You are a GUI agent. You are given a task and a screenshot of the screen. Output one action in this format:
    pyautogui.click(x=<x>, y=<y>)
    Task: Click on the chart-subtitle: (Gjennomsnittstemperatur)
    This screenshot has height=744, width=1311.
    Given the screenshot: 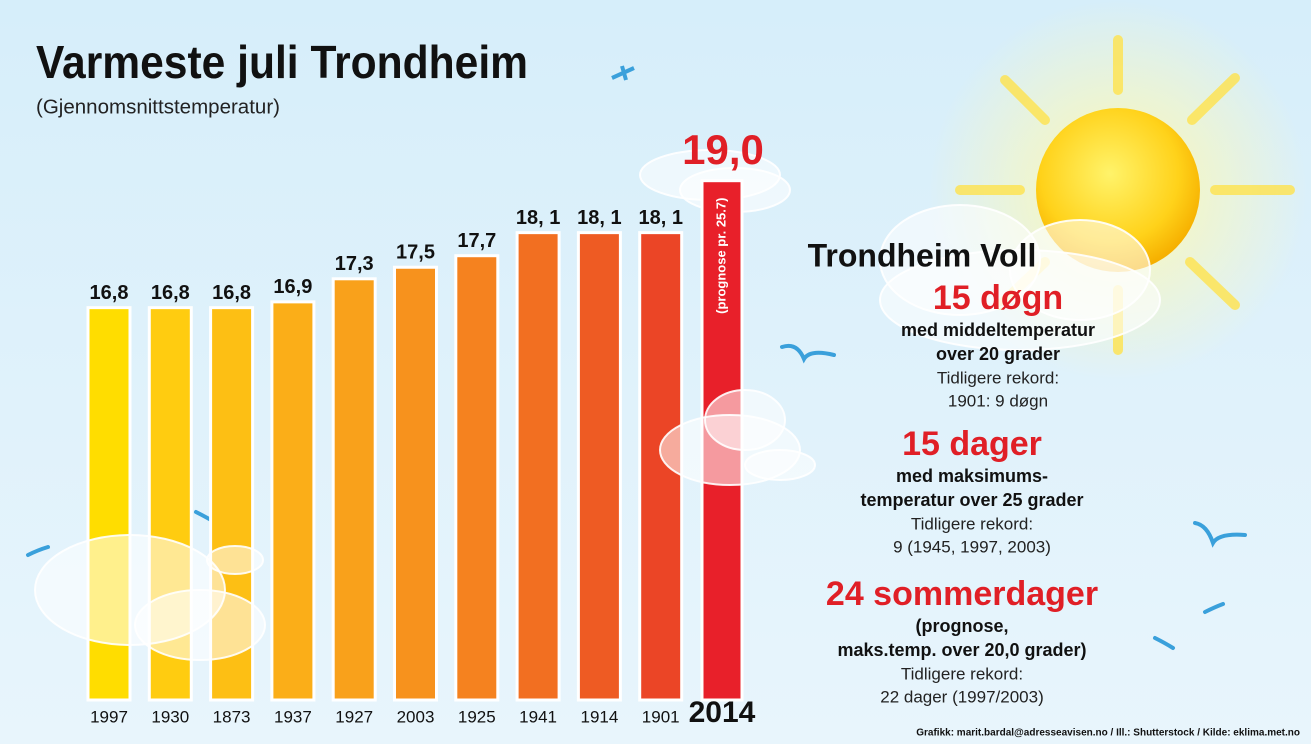 What is the action you would take?
    pyautogui.click(x=158, y=107)
    